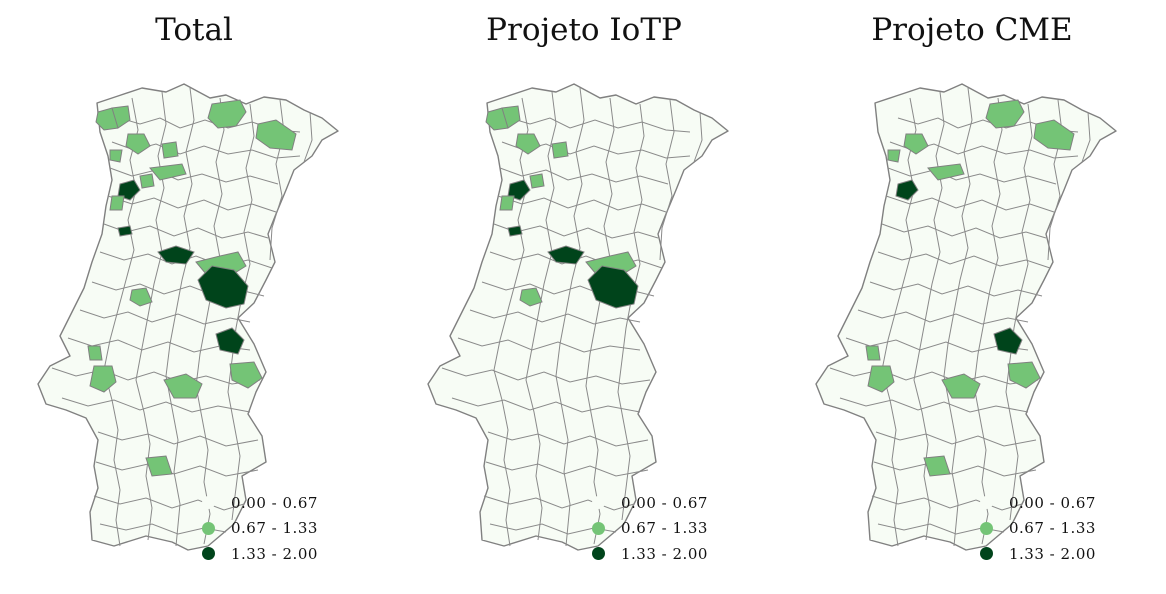  Describe the element at coordinates (584, 30) in the screenshot. I see `panel-title: Projeto IoTP` at that location.